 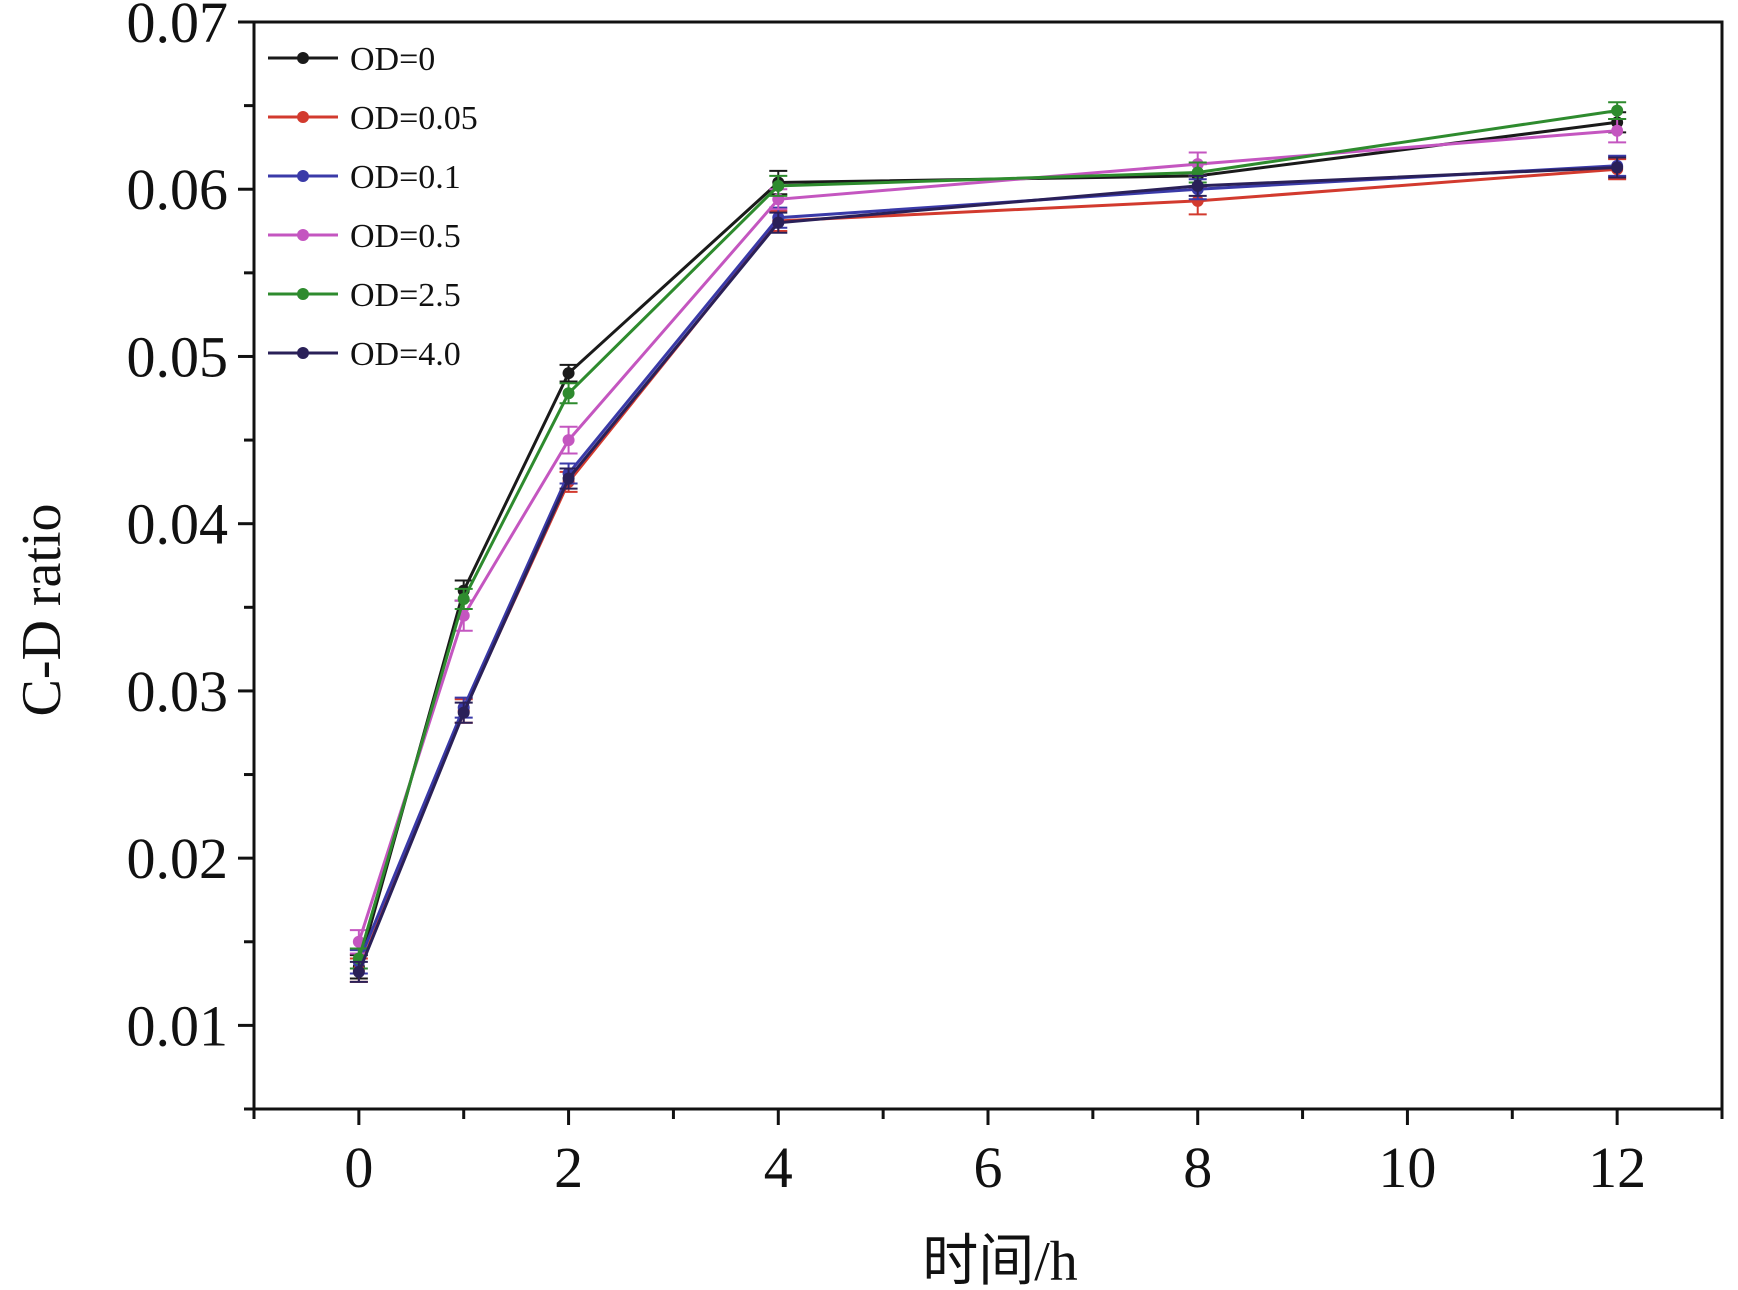 I want to click on legend-item: OD=0.05, so click(x=373, y=118).